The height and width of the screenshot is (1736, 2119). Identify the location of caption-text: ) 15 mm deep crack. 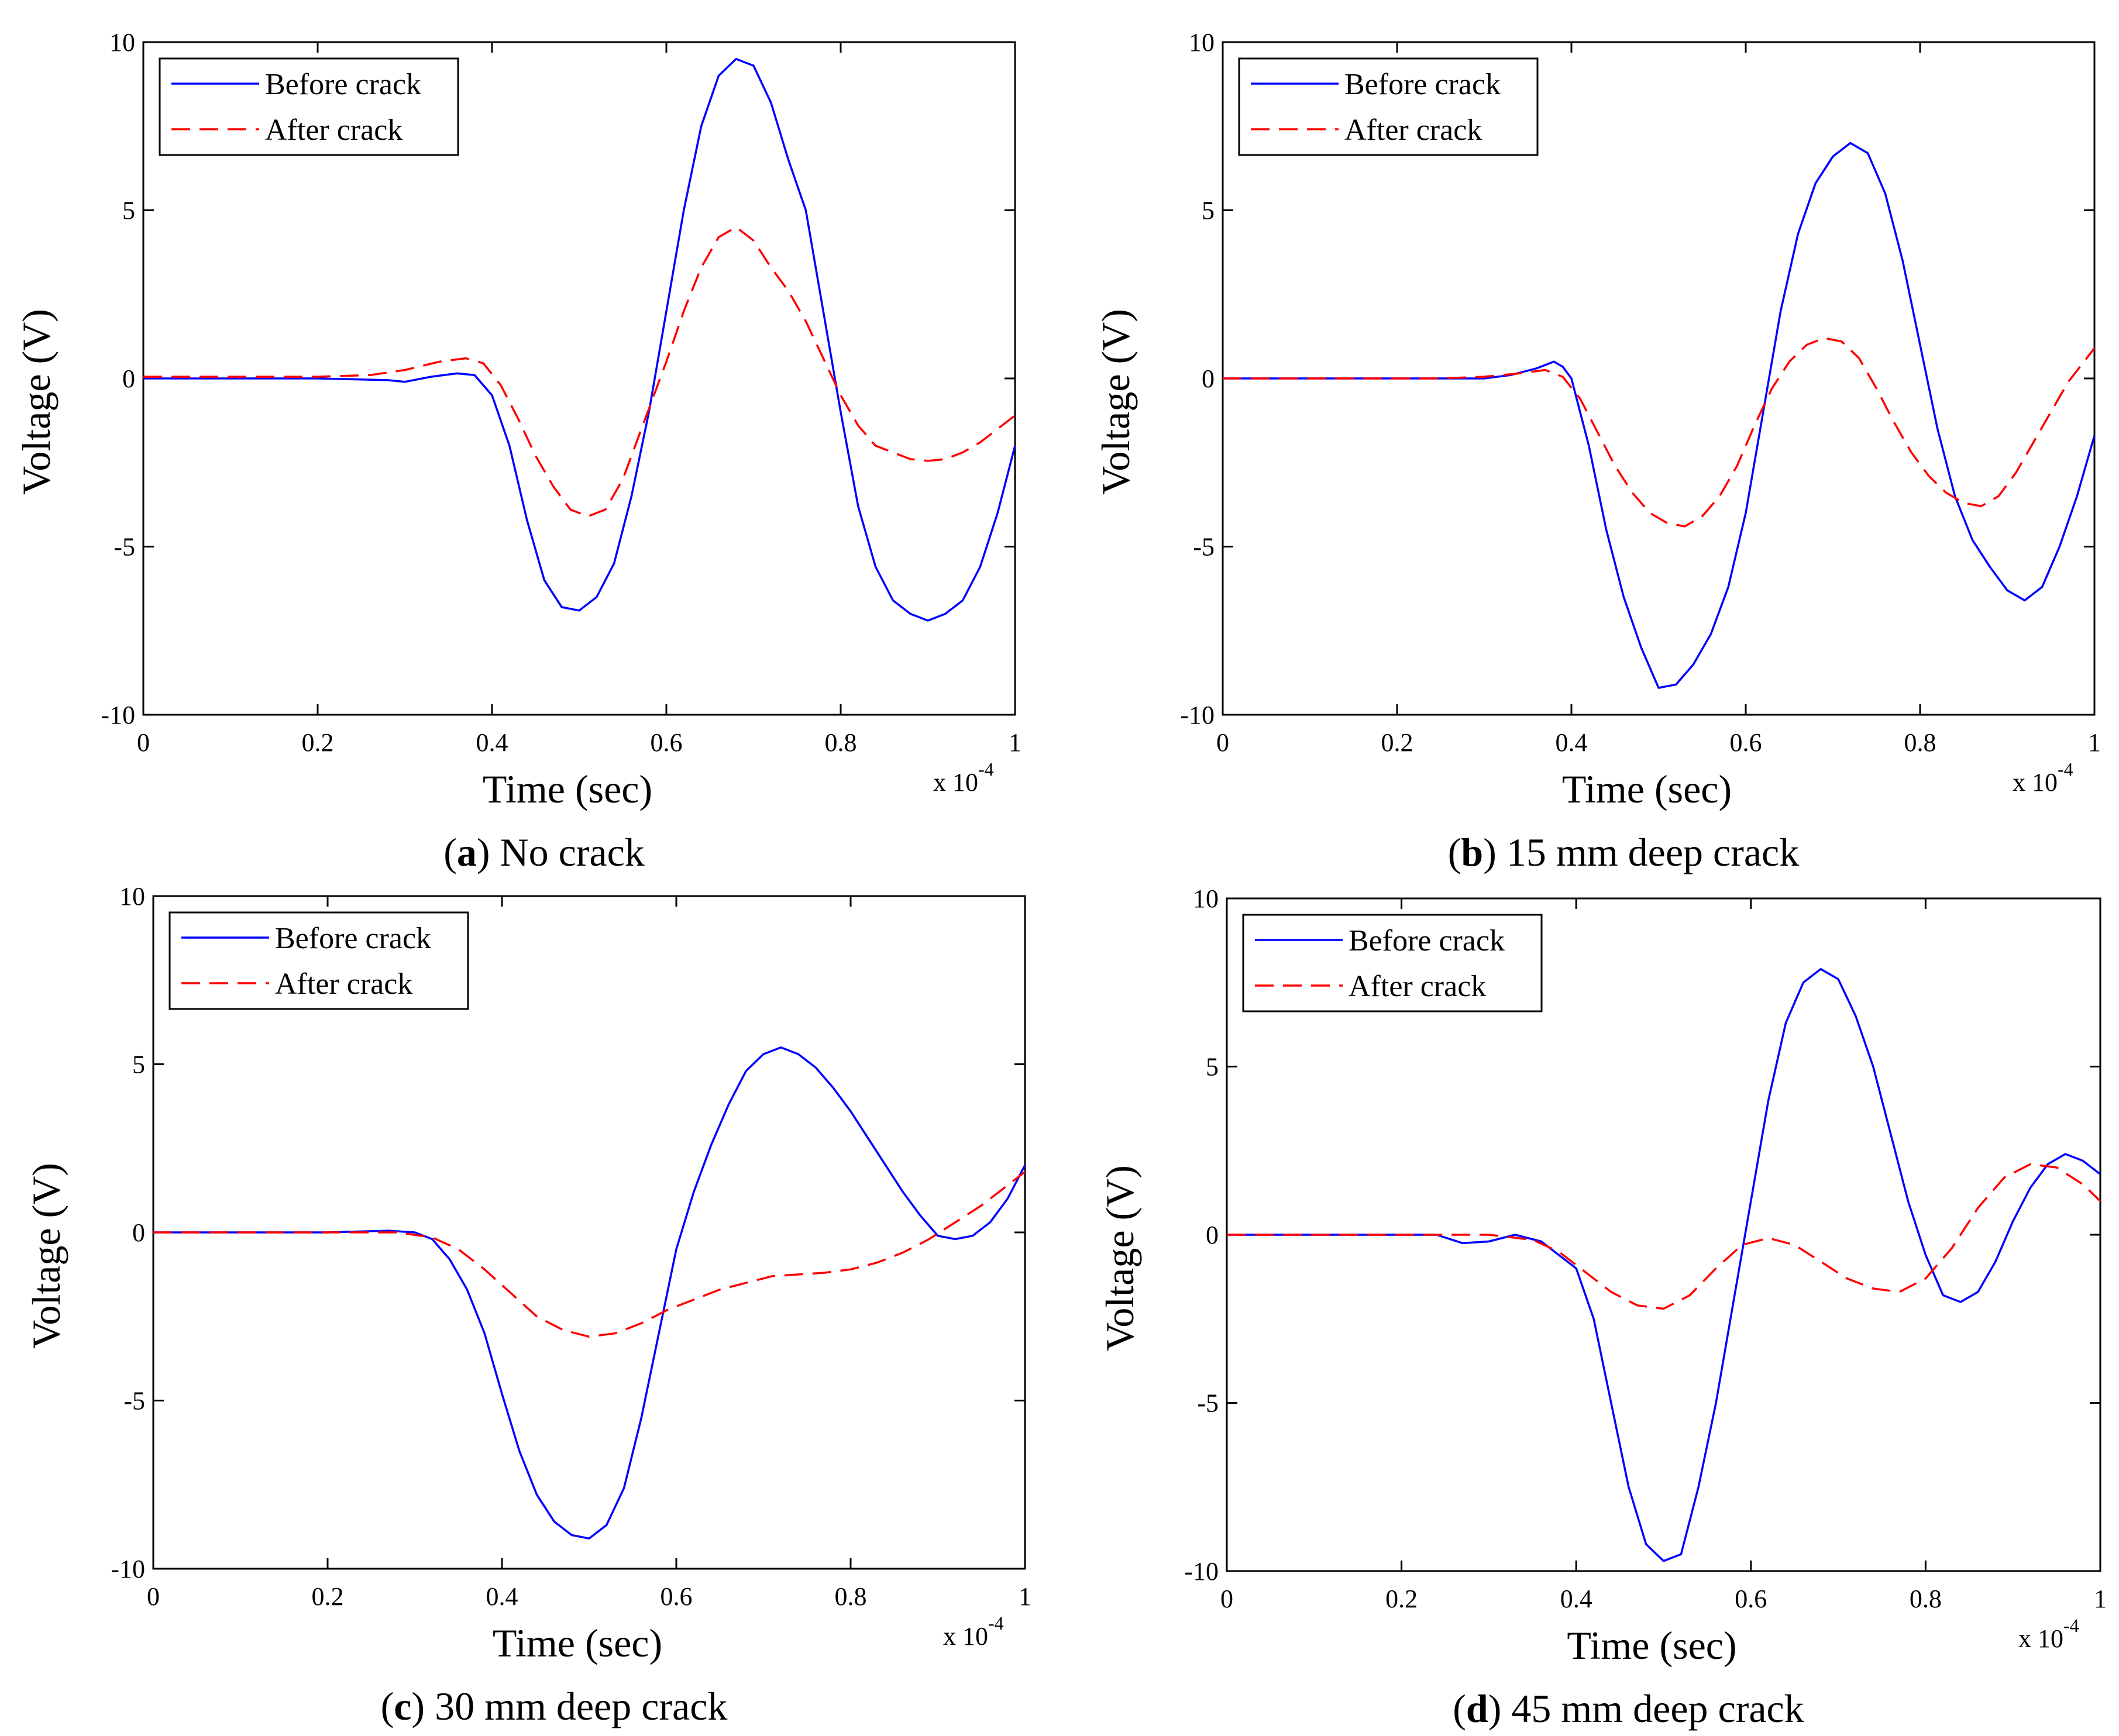
(1641, 852).